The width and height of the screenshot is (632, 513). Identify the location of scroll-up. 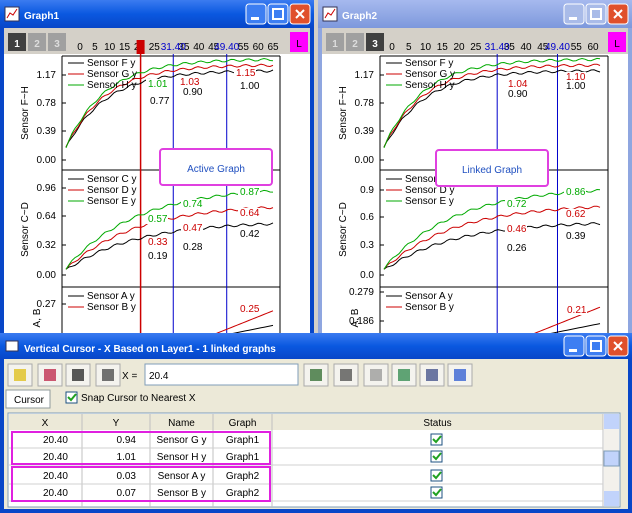
(611, 421).